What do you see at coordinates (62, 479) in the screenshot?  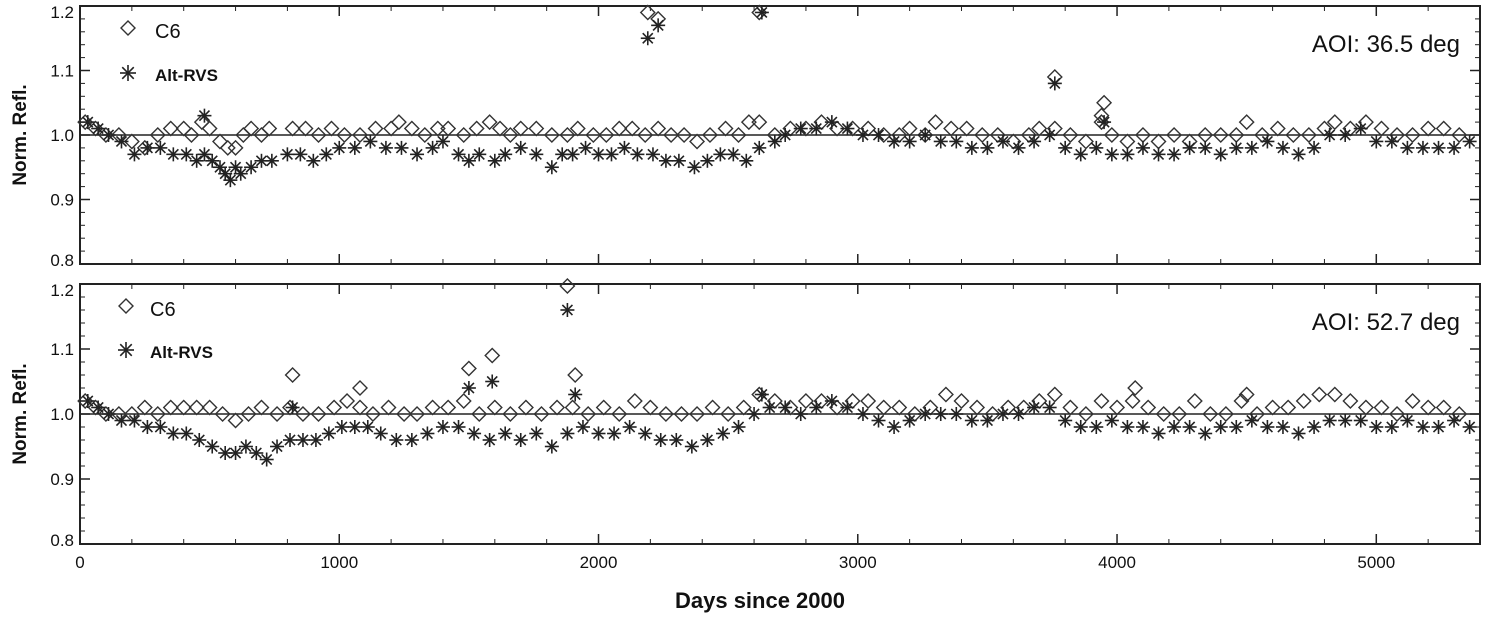 I see `y-tick-label: 0.9` at bounding box center [62, 479].